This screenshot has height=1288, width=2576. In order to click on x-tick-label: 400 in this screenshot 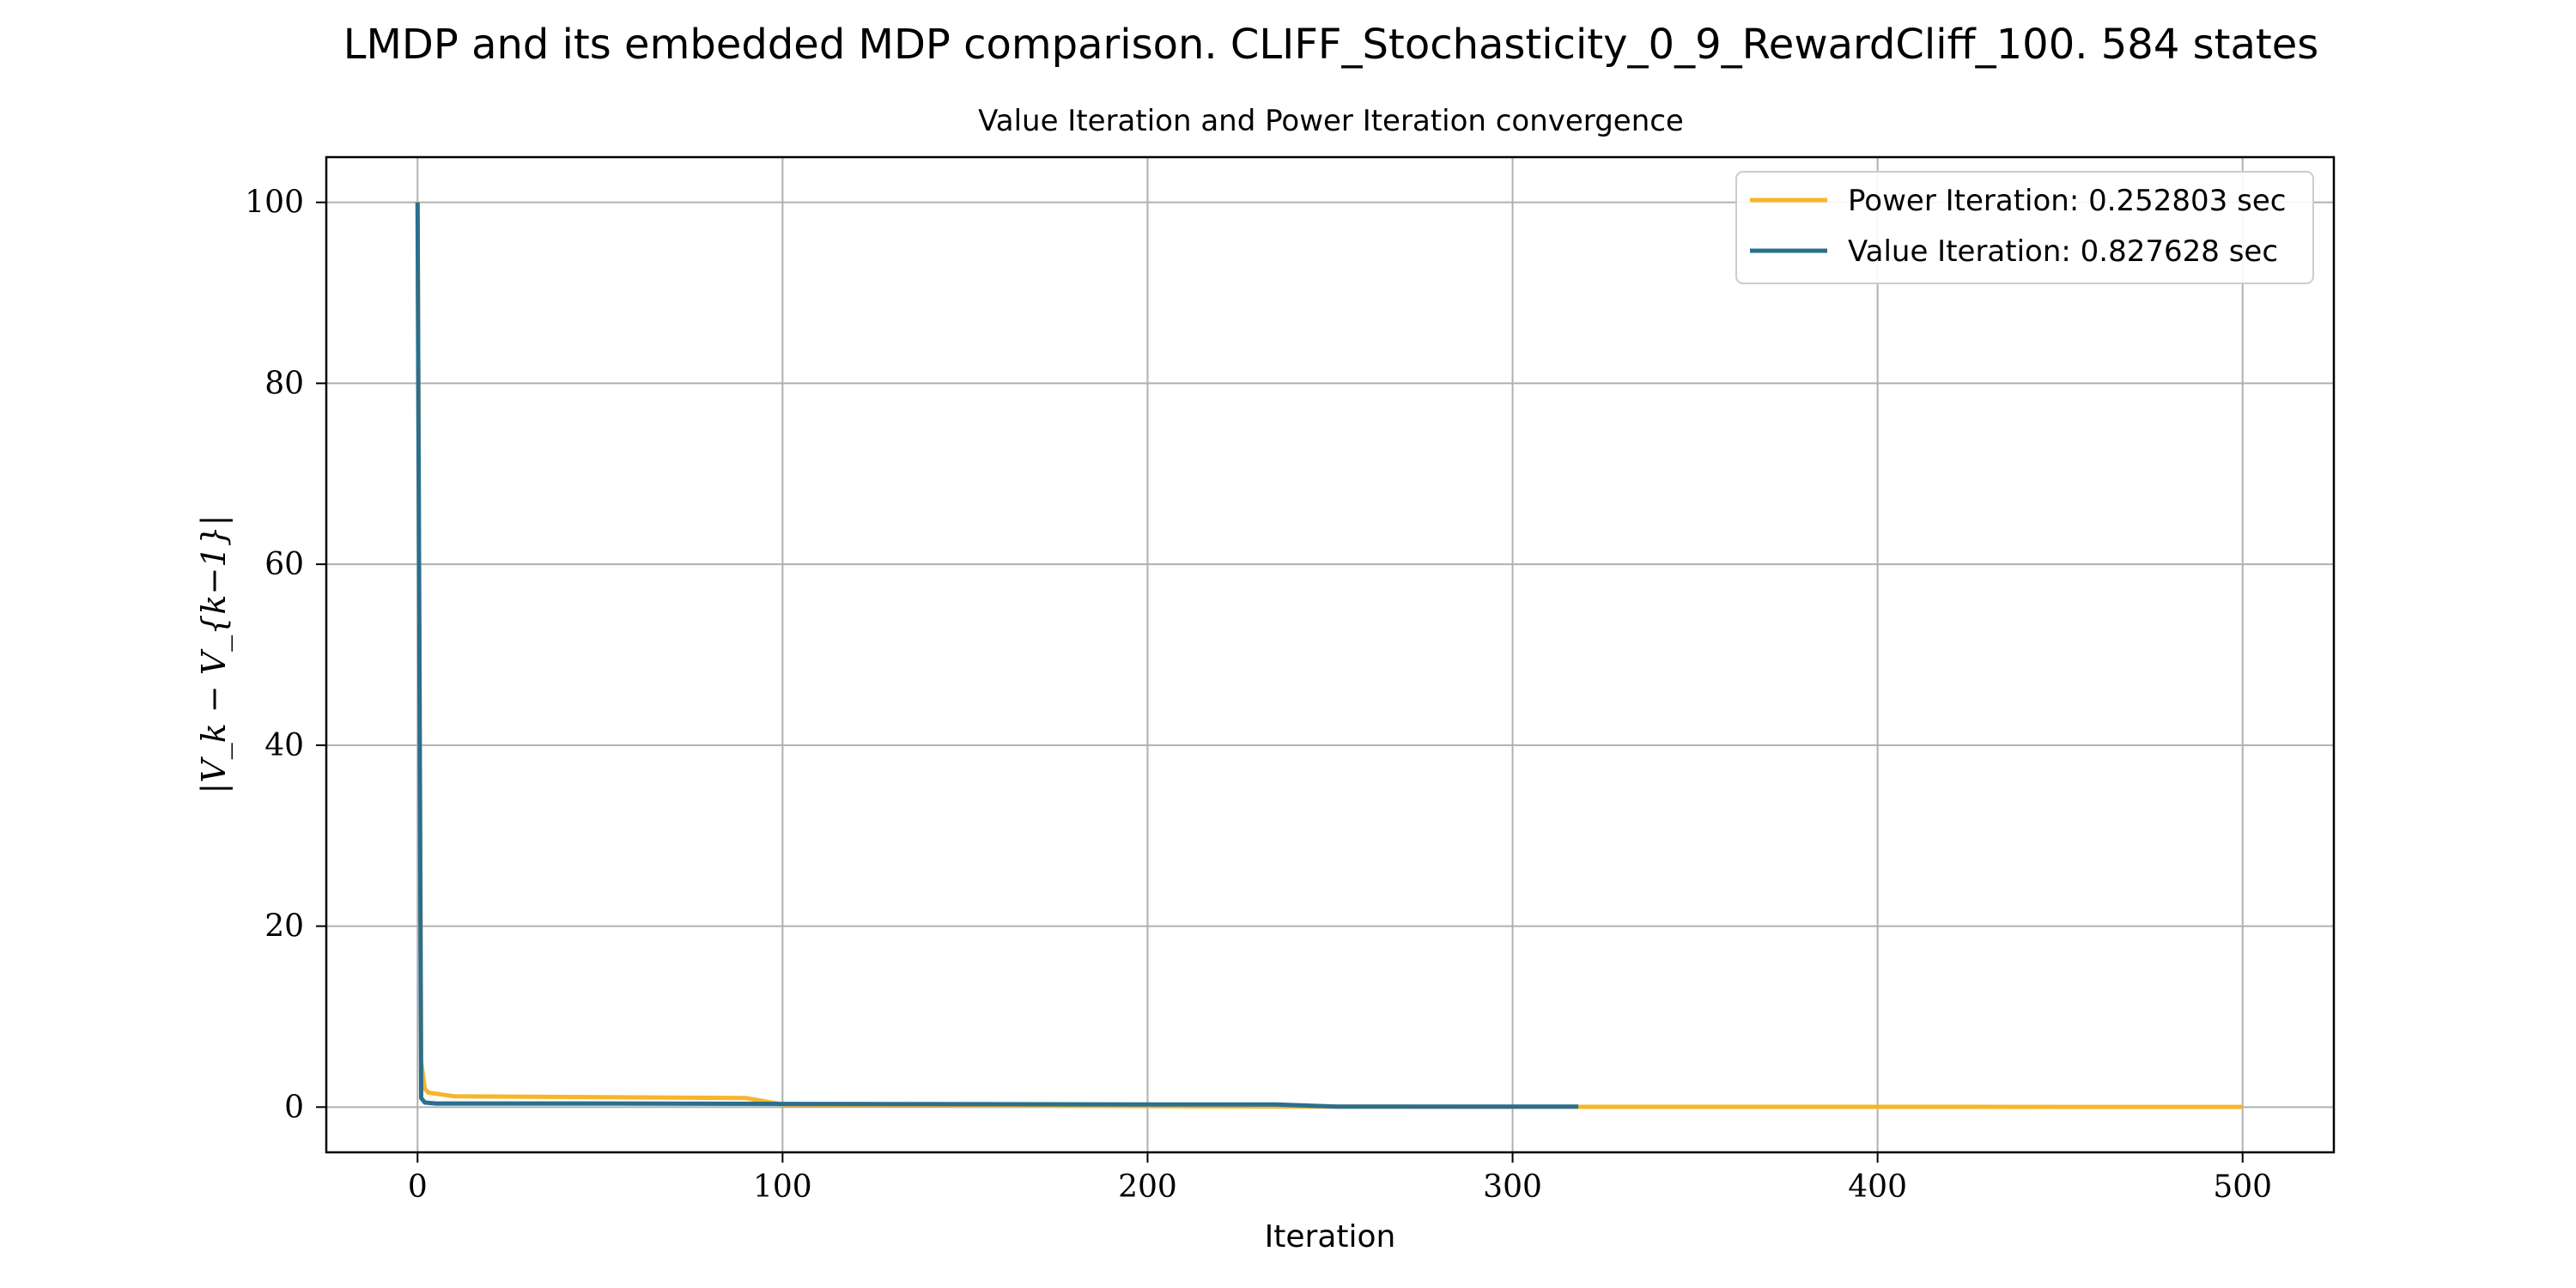, I will do `click(1878, 1188)`.